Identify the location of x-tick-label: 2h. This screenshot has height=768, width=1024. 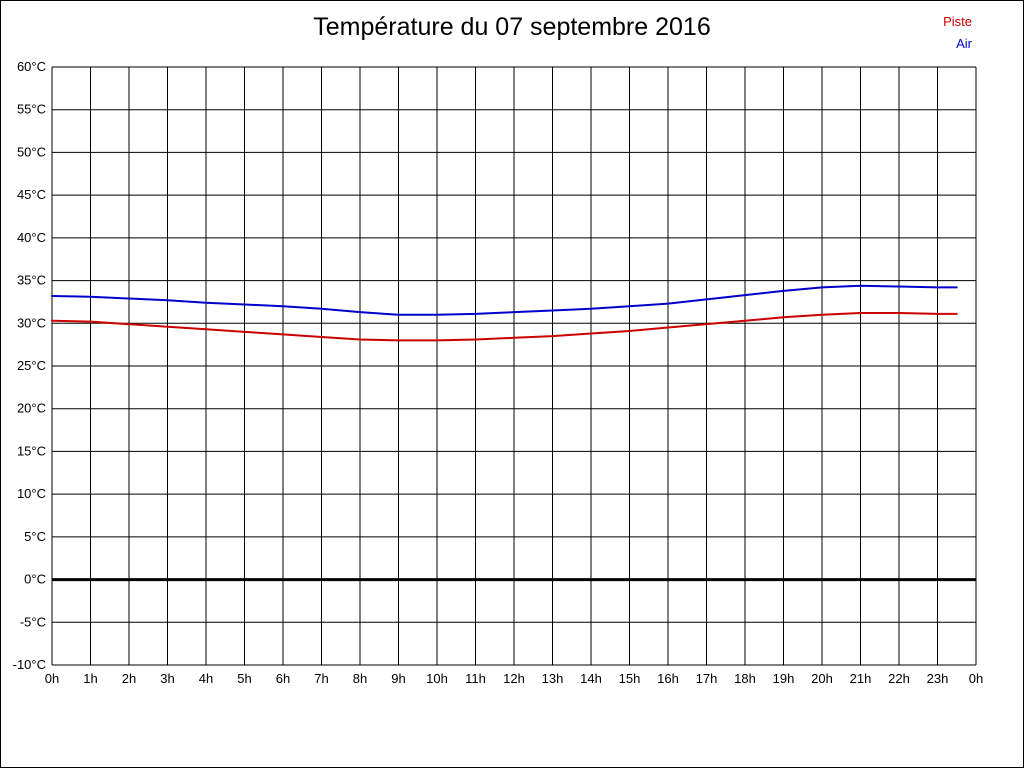
(129, 678).